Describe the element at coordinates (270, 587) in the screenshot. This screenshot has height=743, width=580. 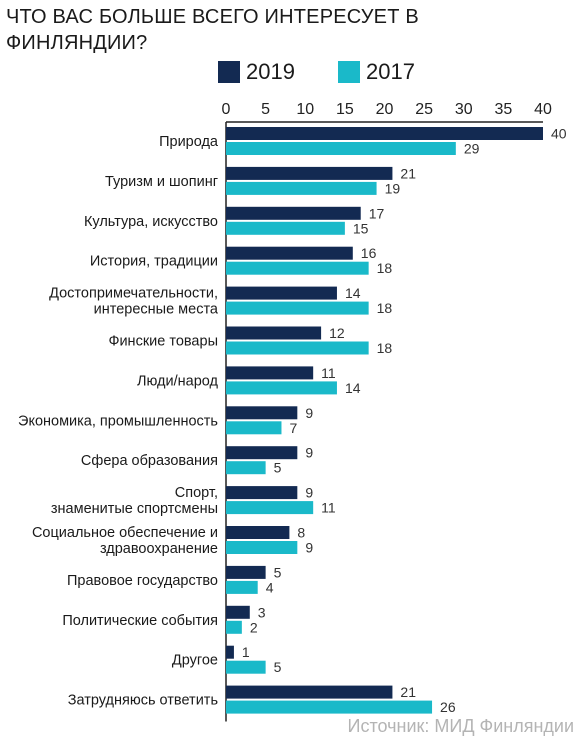
I see `data-label-2017: 4` at that location.